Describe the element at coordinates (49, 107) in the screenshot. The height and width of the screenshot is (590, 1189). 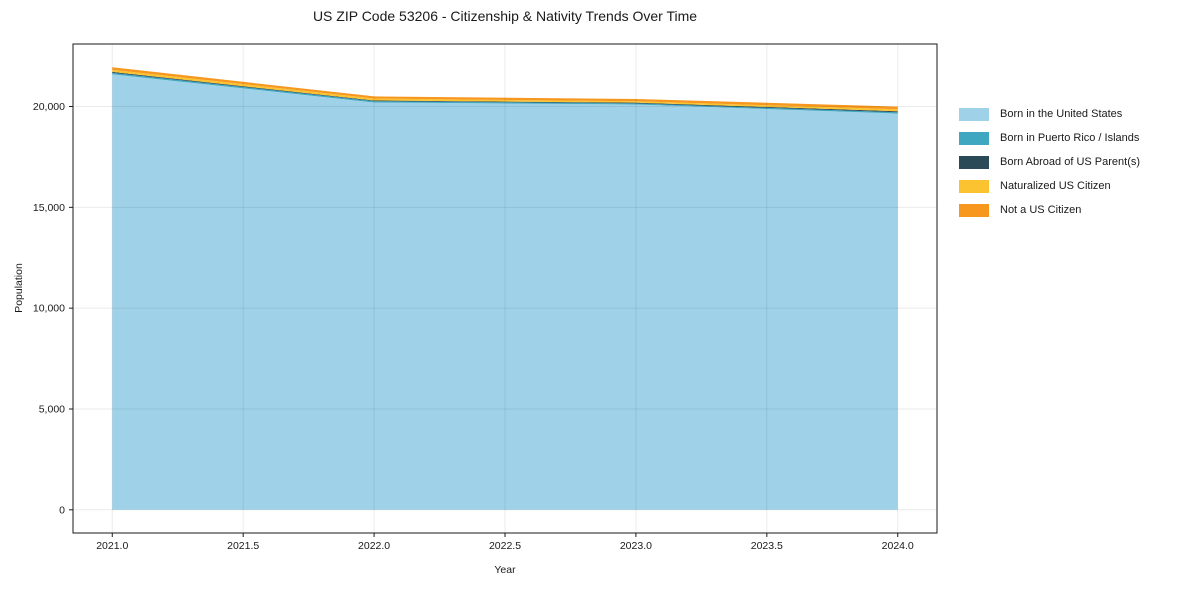
I see `y-tick-label: 20,000` at that location.